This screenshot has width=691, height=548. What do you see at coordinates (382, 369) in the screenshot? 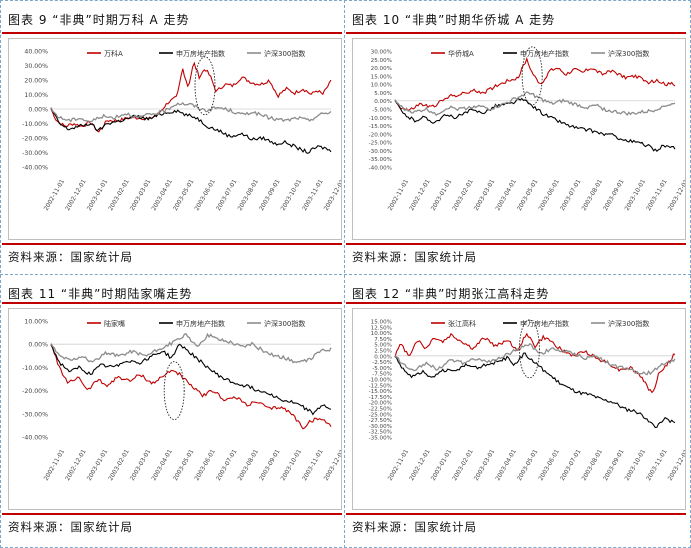
I see `y-tick-label: -5.00%` at bounding box center [382, 369].